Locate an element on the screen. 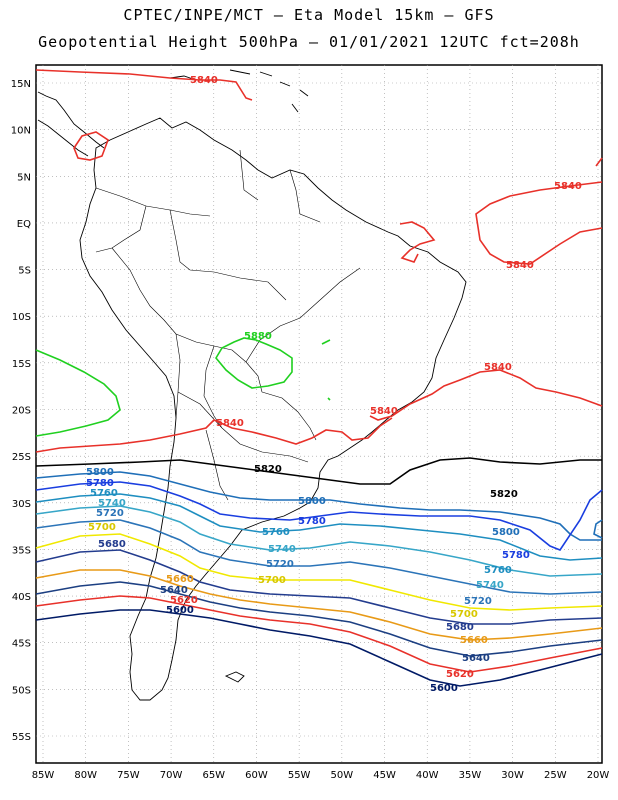  longitude-label: 20W is located at coordinates (598, 775).